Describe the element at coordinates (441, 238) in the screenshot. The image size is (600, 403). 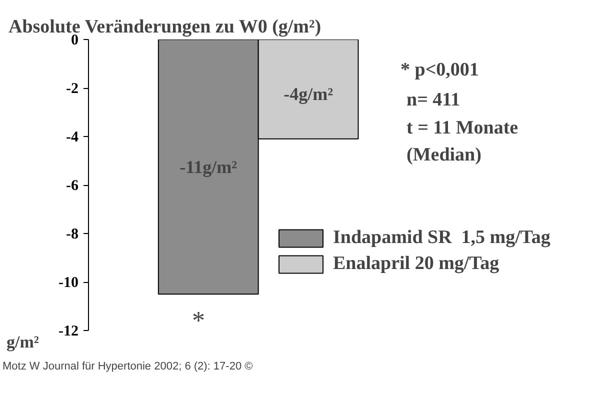
I see `legend-label: Indapamid SR 1,5 mg/Tag` at that location.